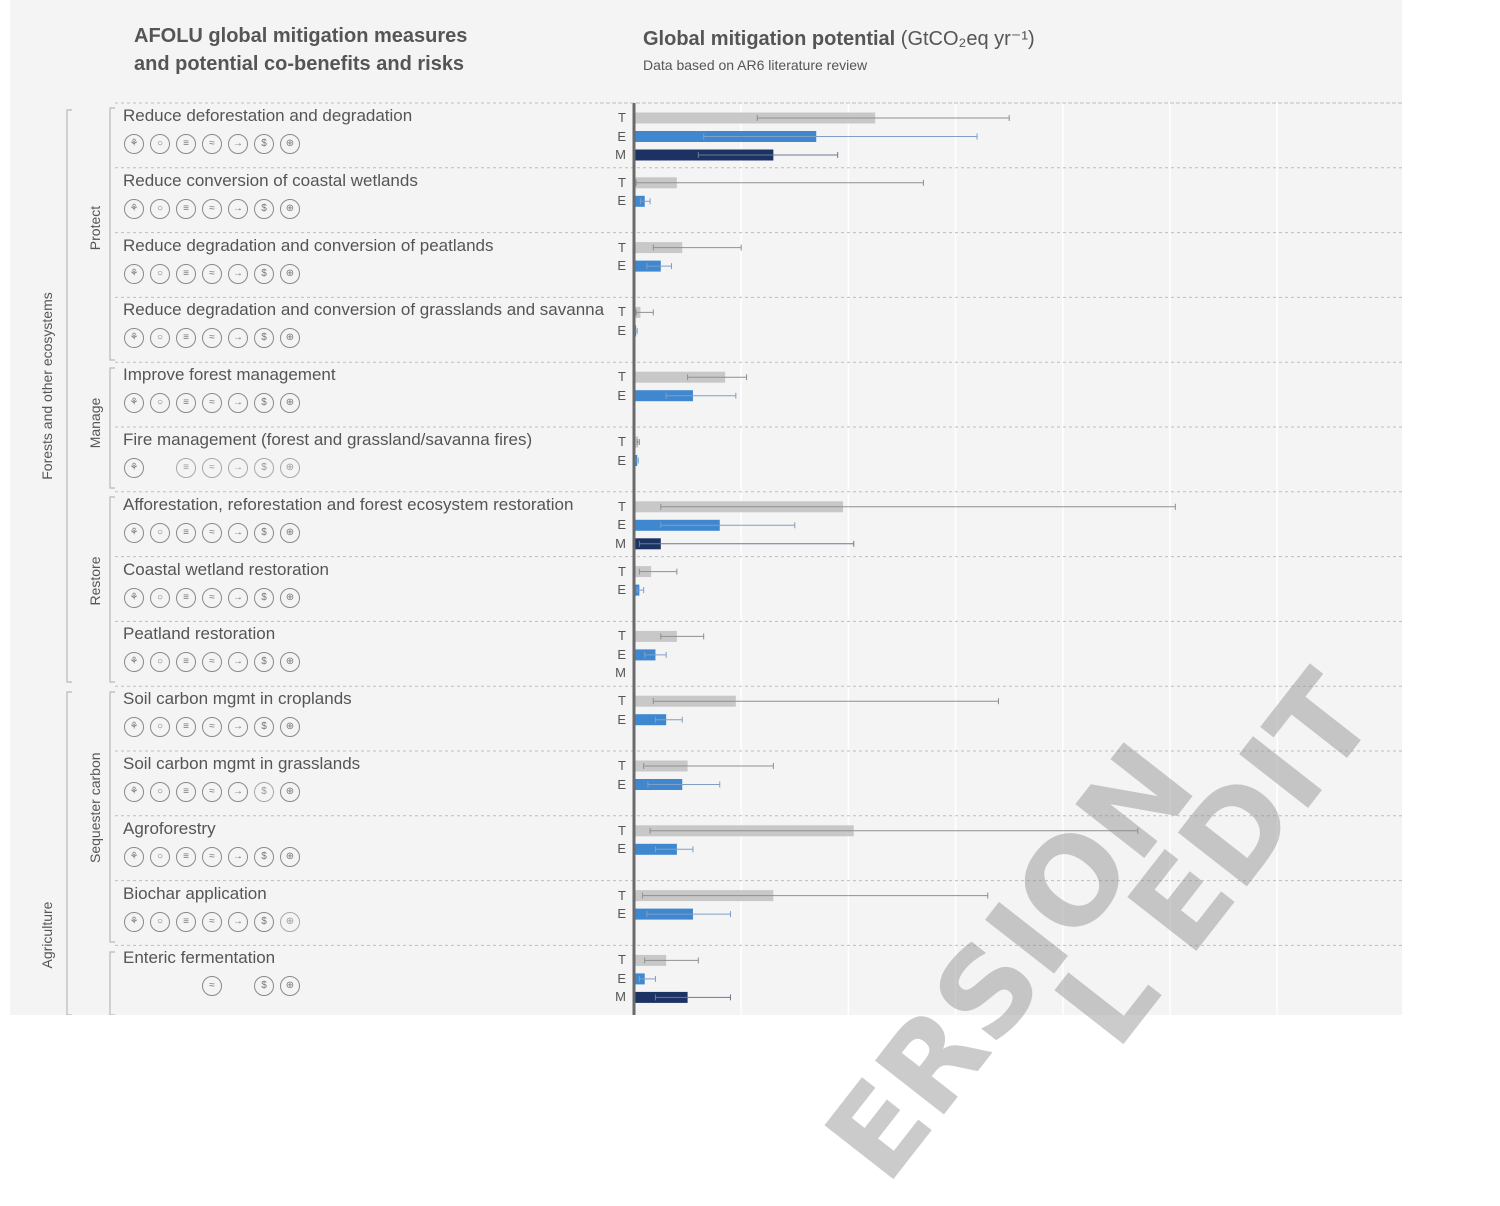 This screenshot has height=1206, width=1500. What do you see at coordinates (301, 36) in the screenshot?
I see `left-title-line1: AFOLU global mitigation measures` at bounding box center [301, 36].